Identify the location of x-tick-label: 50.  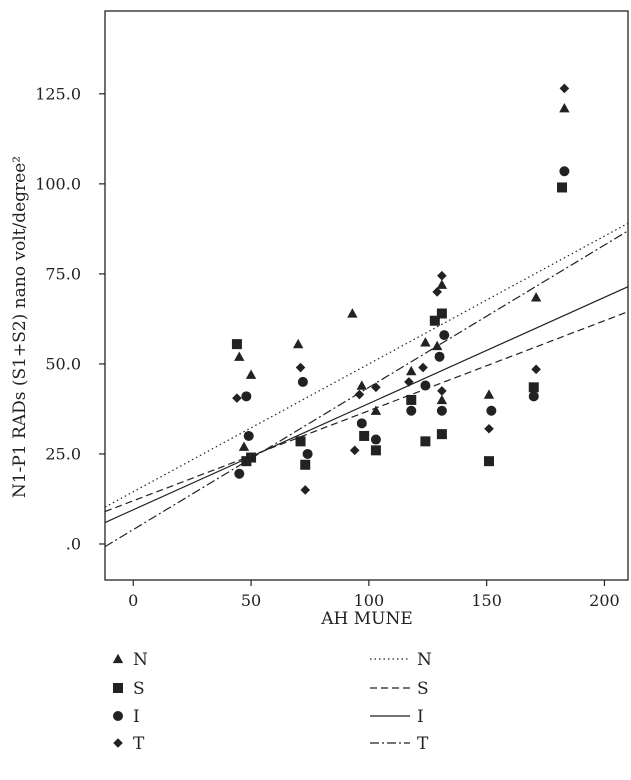
(251, 600).